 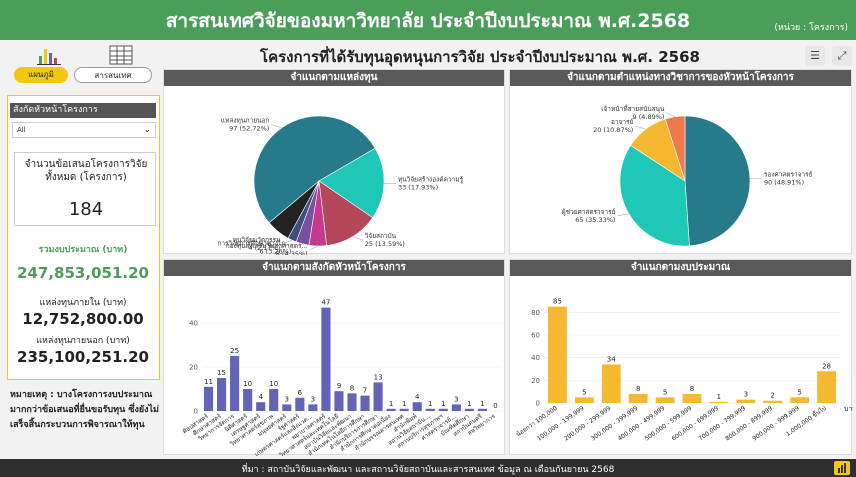 I want to click on y-tick-label: 40, so click(x=193, y=324).